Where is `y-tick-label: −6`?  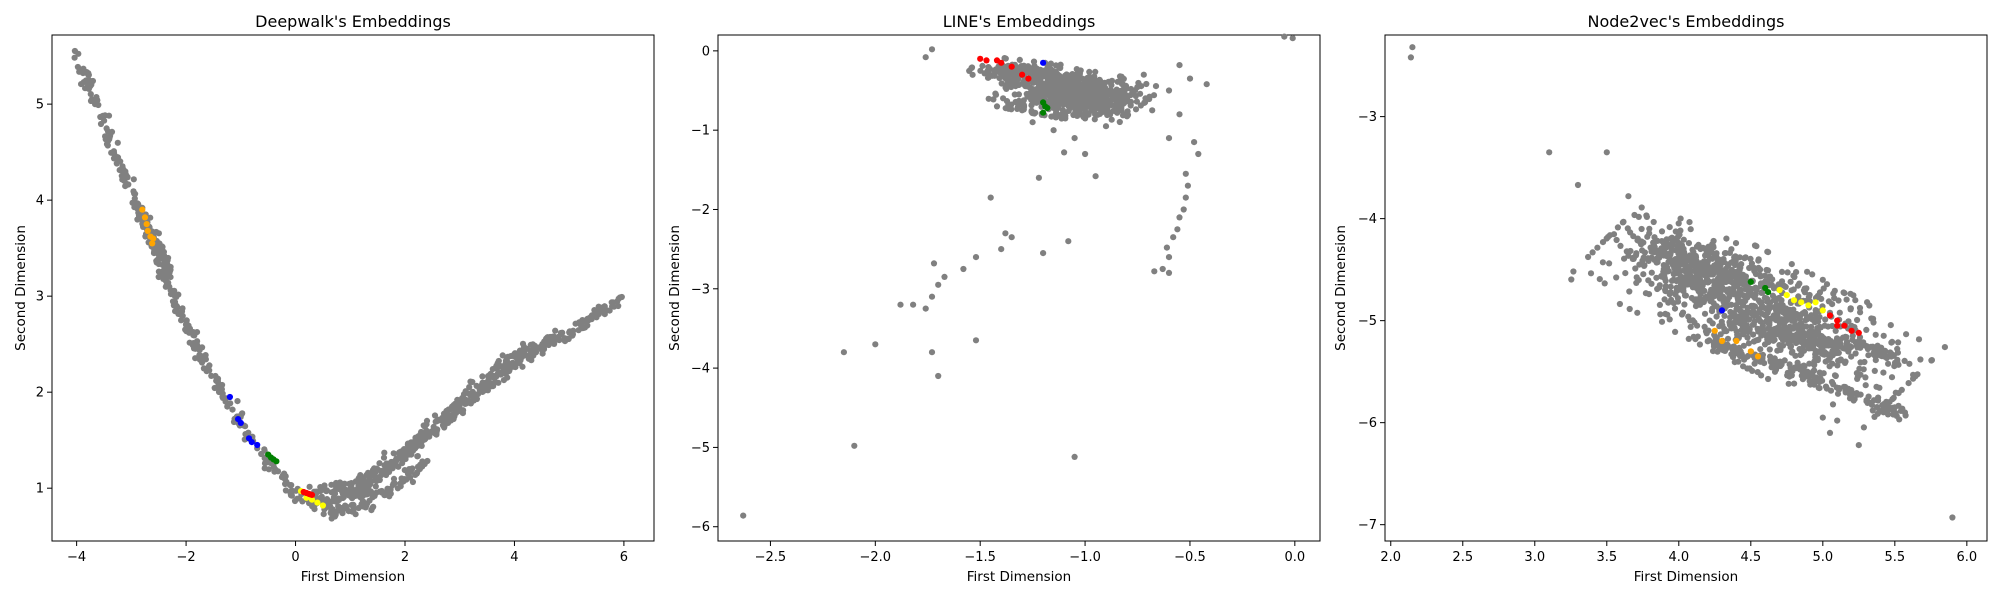 y-tick-label: −6 is located at coordinates (700, 527).